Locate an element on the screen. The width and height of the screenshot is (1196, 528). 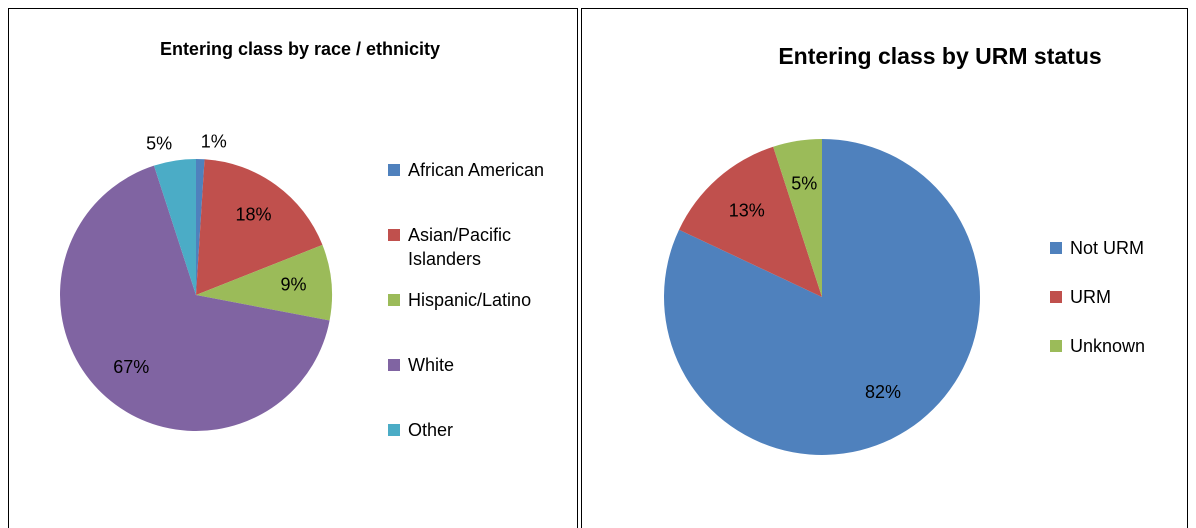
chart-title: Entering class by URM status is located at coordinates (939, 56).